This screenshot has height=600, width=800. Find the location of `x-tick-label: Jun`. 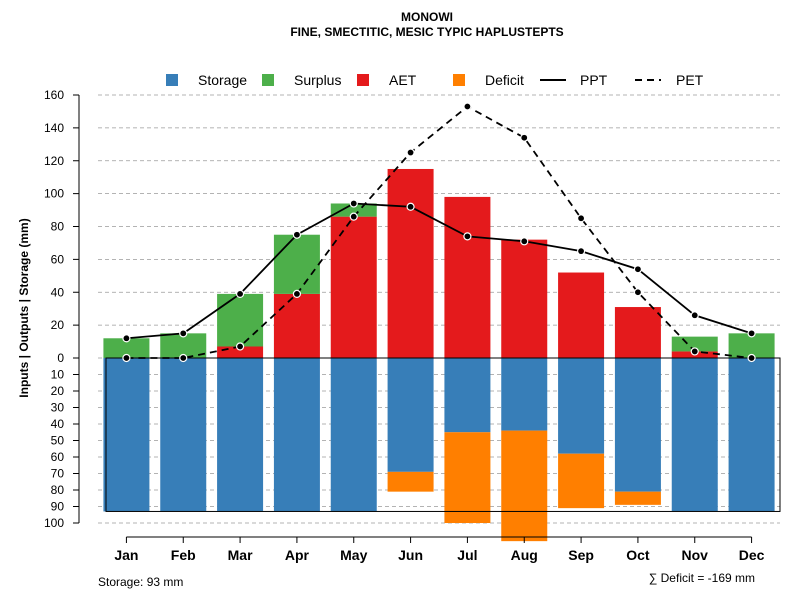

x-tick-label: Jun is located at coordinates (410, 555).